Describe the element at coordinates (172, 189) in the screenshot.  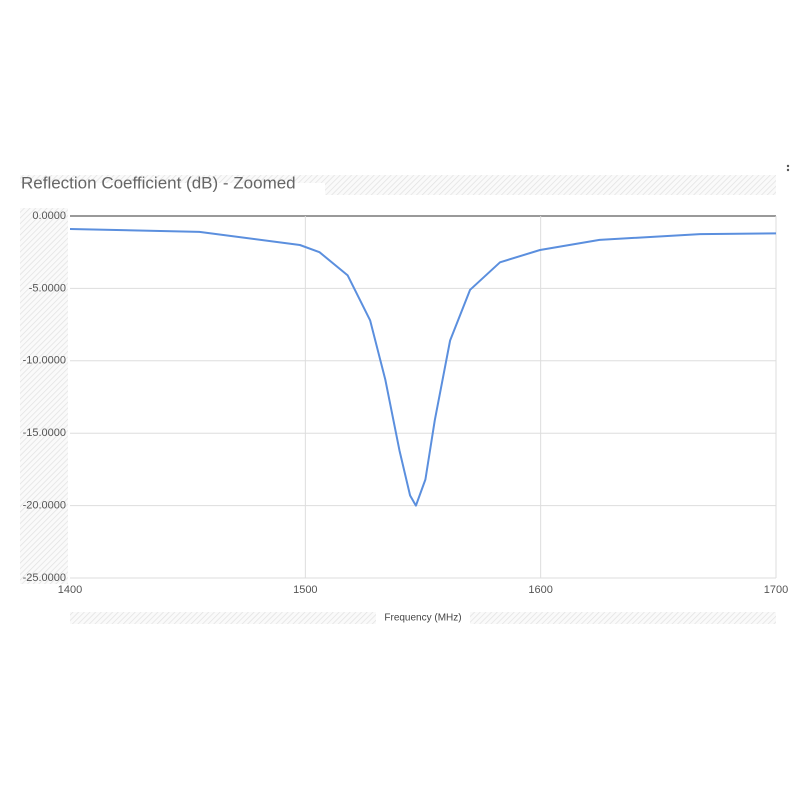
I see `title-bg` at that location.